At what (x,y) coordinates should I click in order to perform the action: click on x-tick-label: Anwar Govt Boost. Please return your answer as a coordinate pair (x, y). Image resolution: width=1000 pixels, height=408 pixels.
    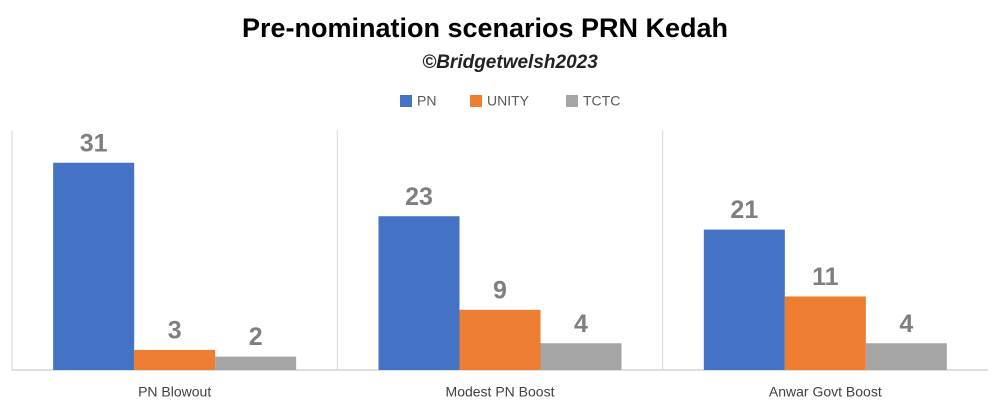
    Looking at the image, I should click on (825, 392).